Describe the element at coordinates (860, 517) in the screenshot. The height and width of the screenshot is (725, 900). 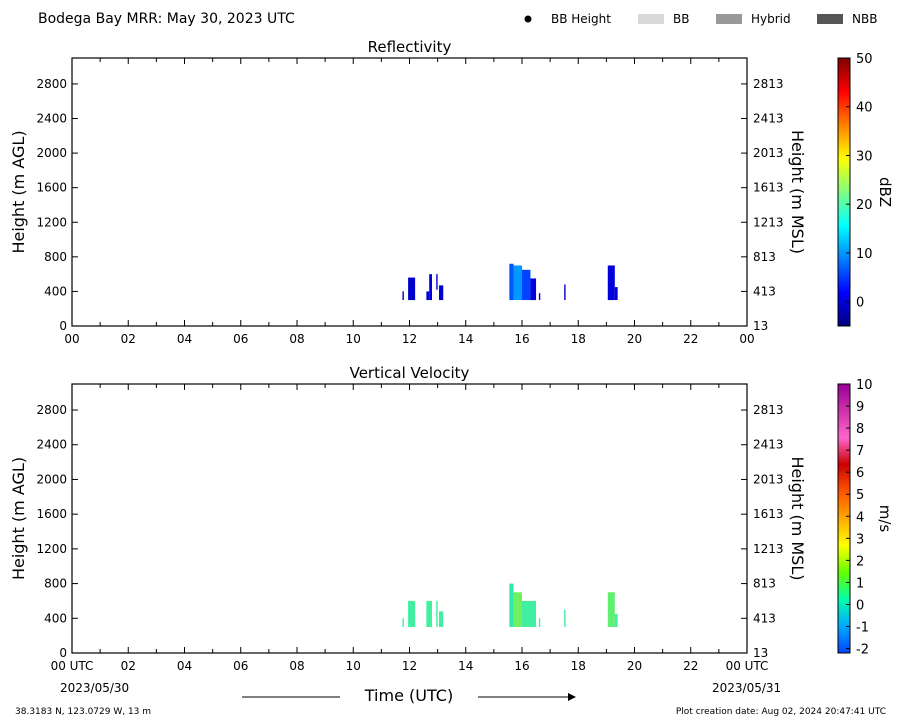
I see `colorbar-tick-label: 4` at that location.